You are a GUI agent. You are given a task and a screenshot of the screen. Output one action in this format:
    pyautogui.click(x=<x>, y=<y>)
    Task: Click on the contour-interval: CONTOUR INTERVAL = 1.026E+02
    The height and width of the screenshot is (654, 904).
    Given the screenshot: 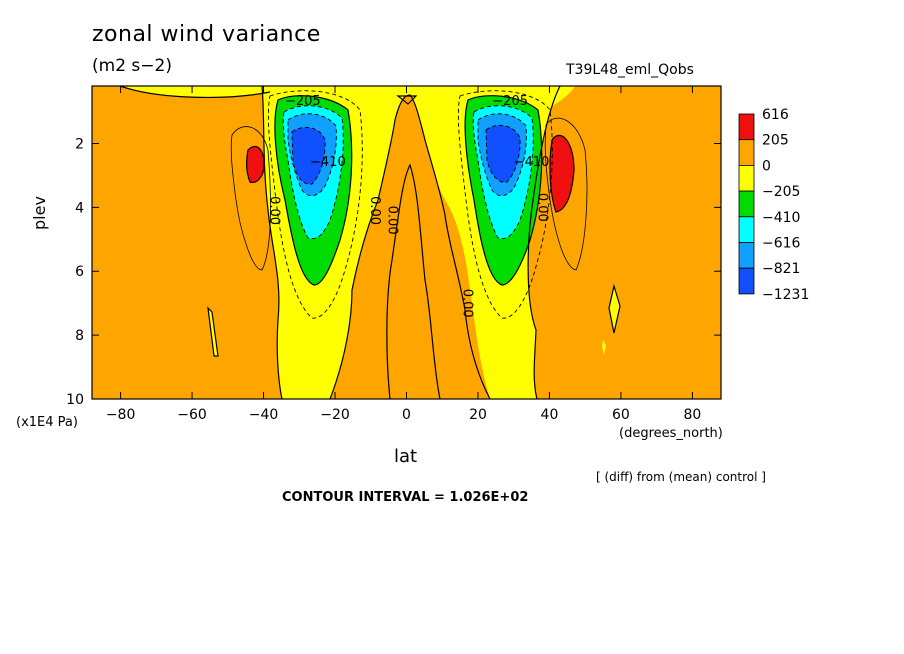 What is the action you would take?
    pyautogui.click(x=405, y=497)
    